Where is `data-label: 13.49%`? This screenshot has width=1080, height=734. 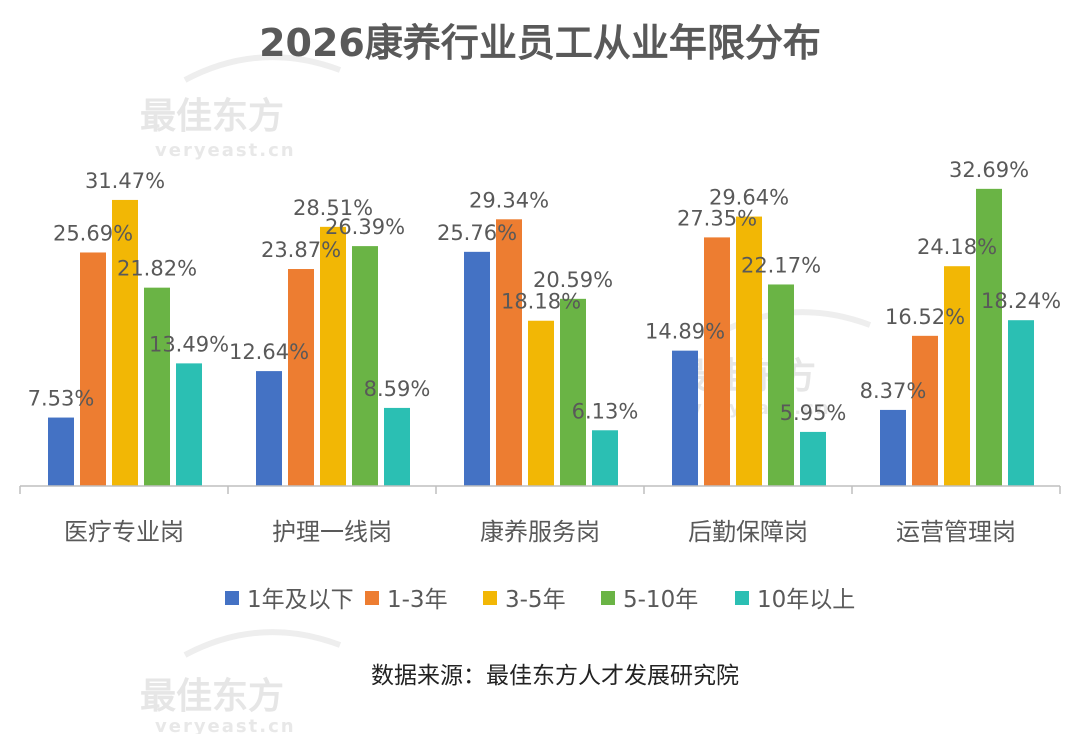 data-label: 13.49% is located at coordinates (189, 344).